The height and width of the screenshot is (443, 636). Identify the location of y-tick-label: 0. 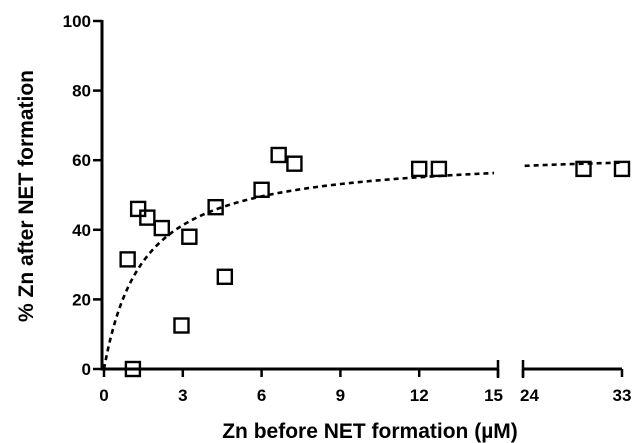
(86, 369).